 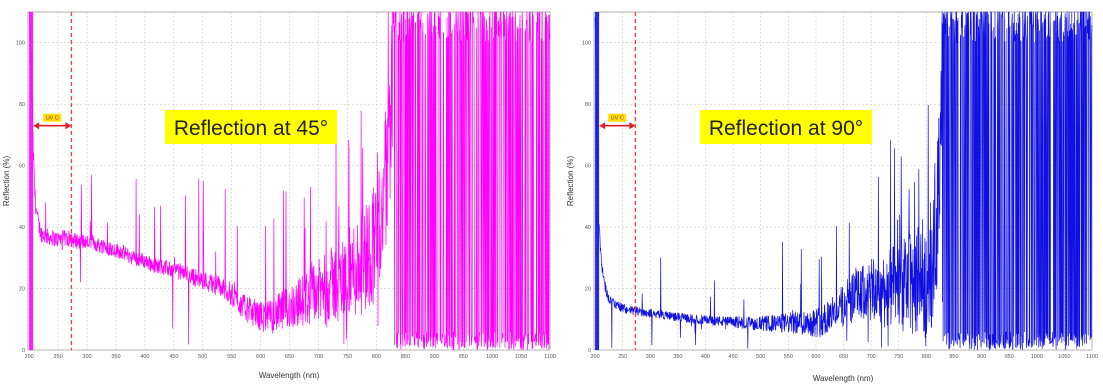 I want to click on annotation-text: Reflection at 45°, so click(x=251, y=128).